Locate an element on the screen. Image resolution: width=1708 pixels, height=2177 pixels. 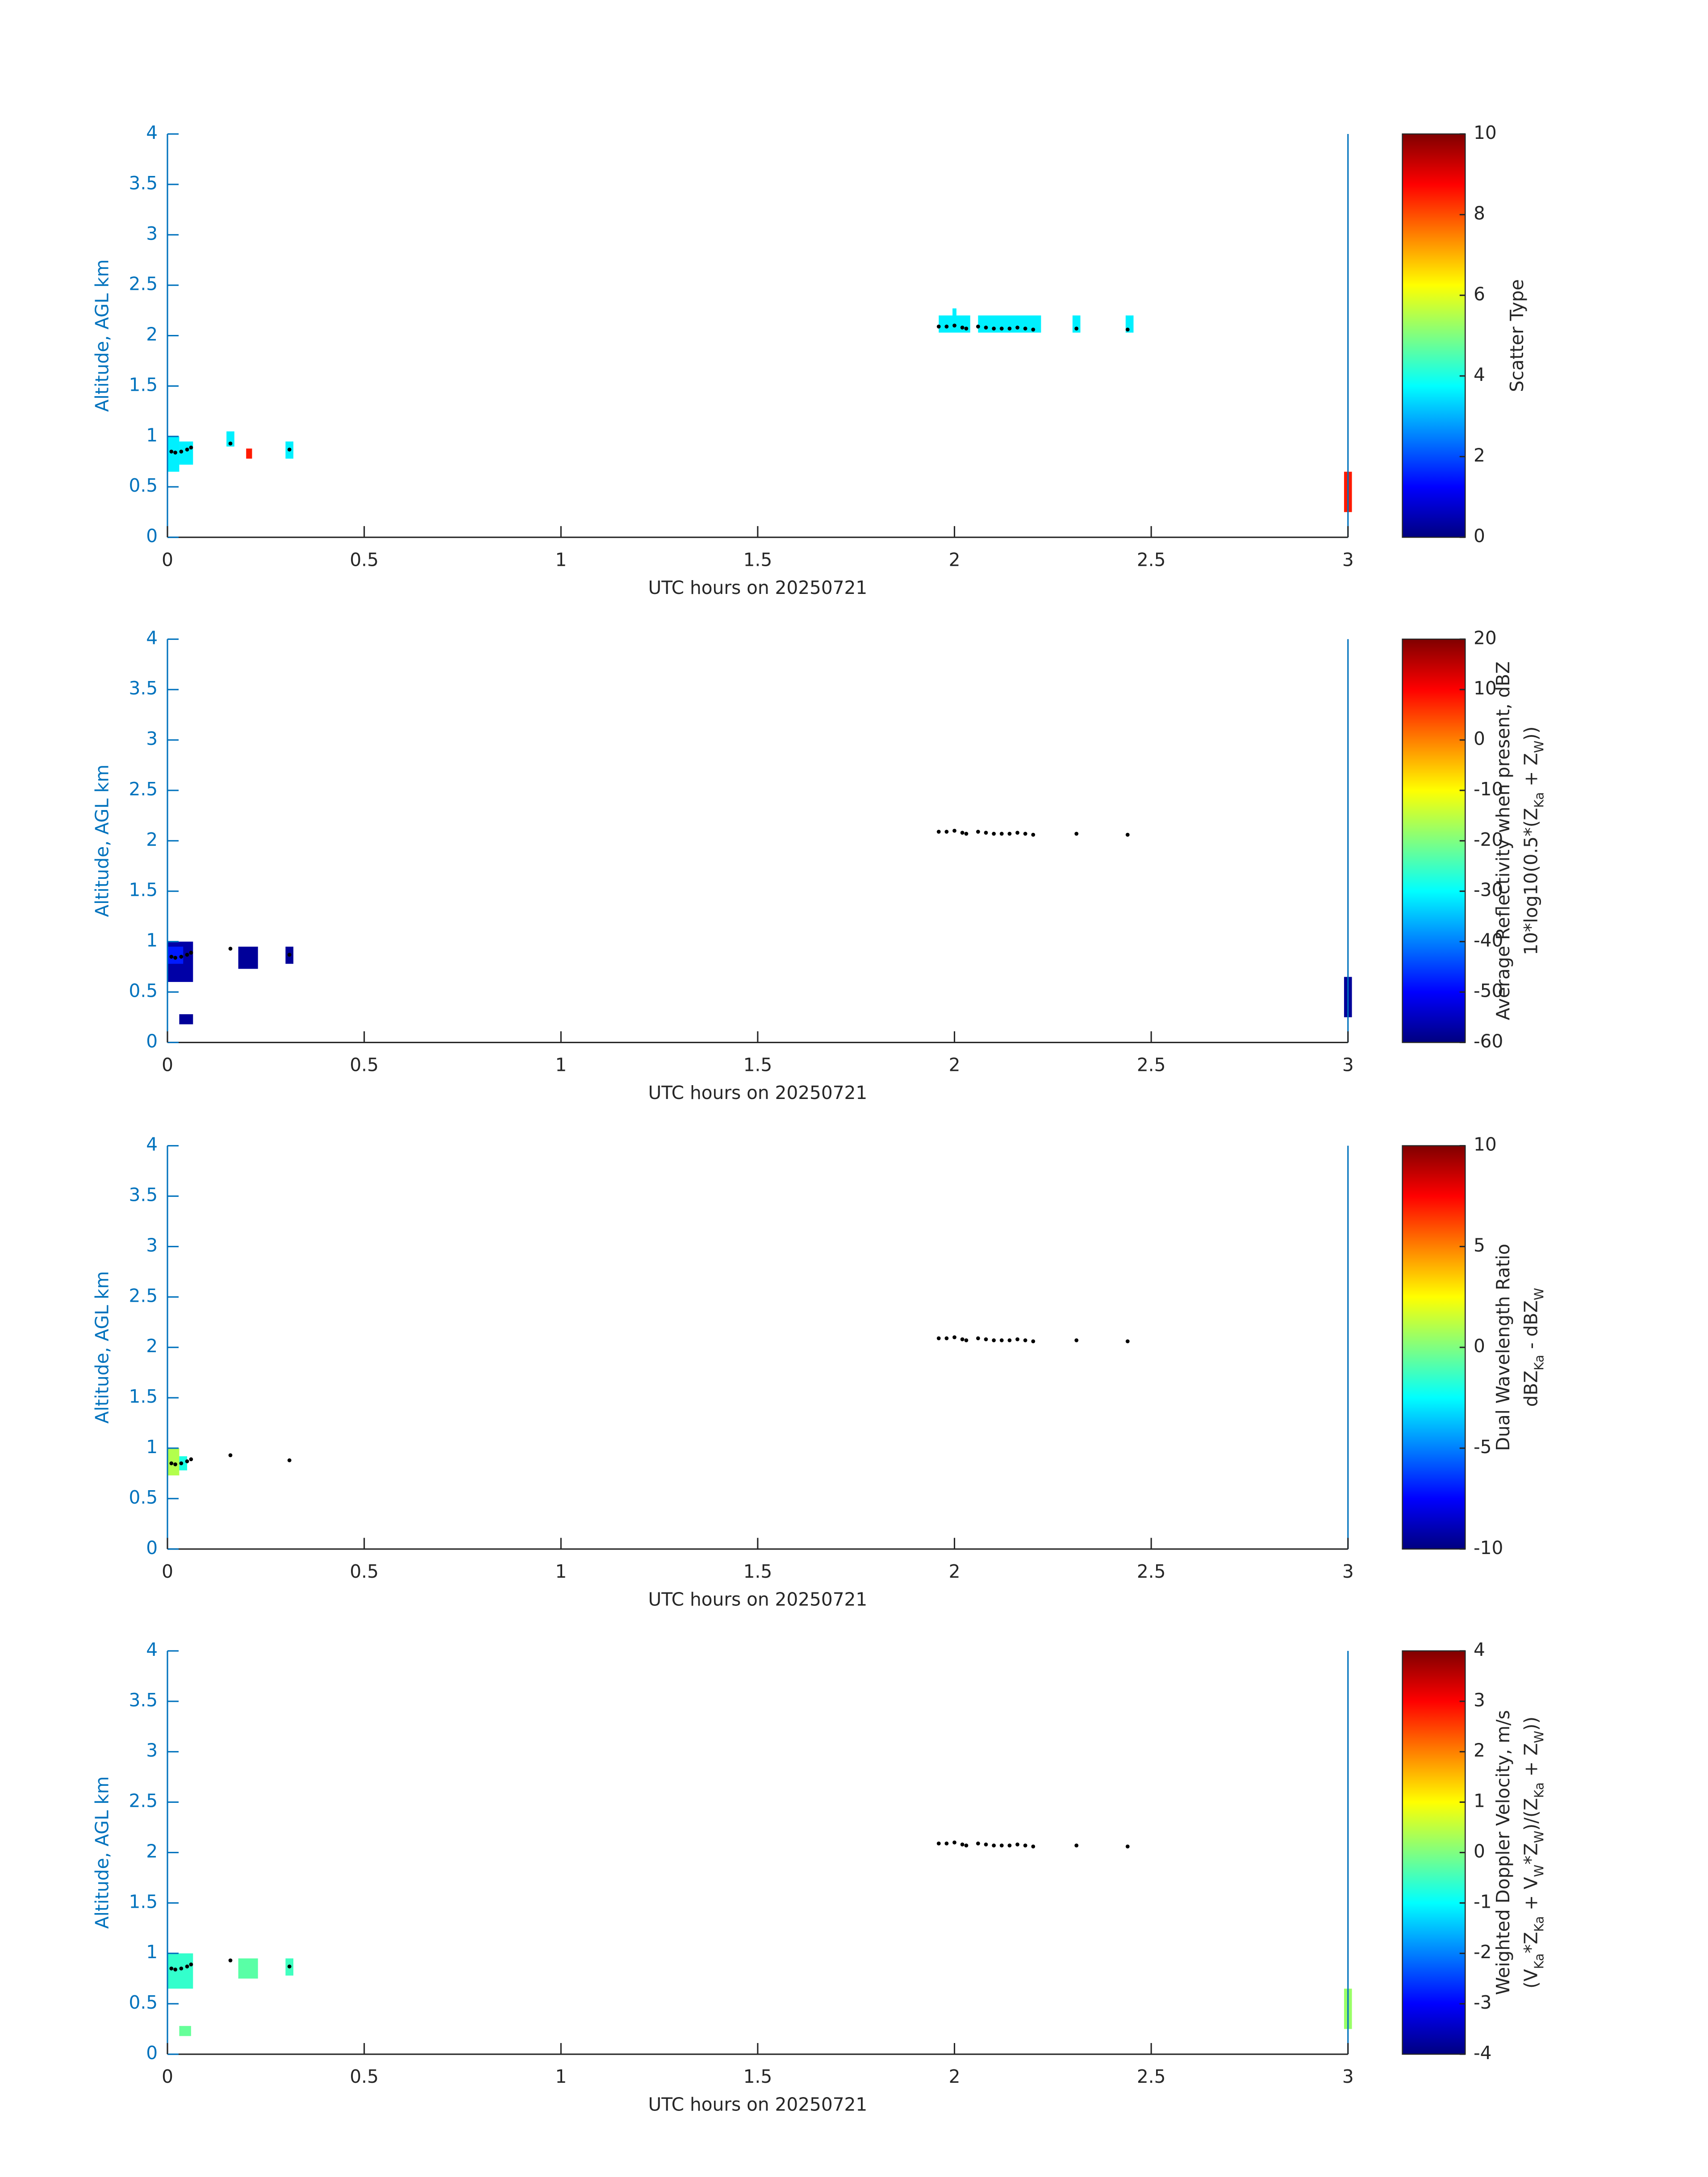
y-tick-label: 0.5 is located at coordinates (143, 1497).